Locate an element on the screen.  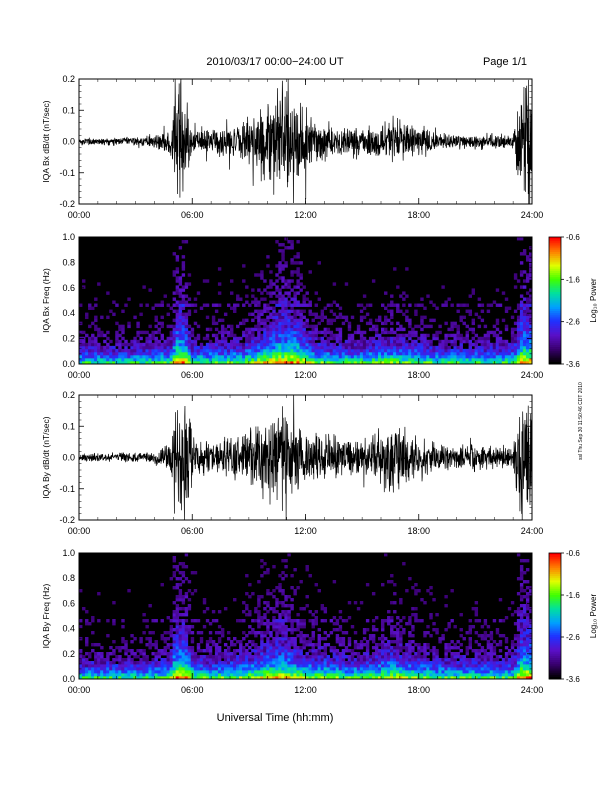
y-tick-label: -0.1 is located at coordinates (67, 173).